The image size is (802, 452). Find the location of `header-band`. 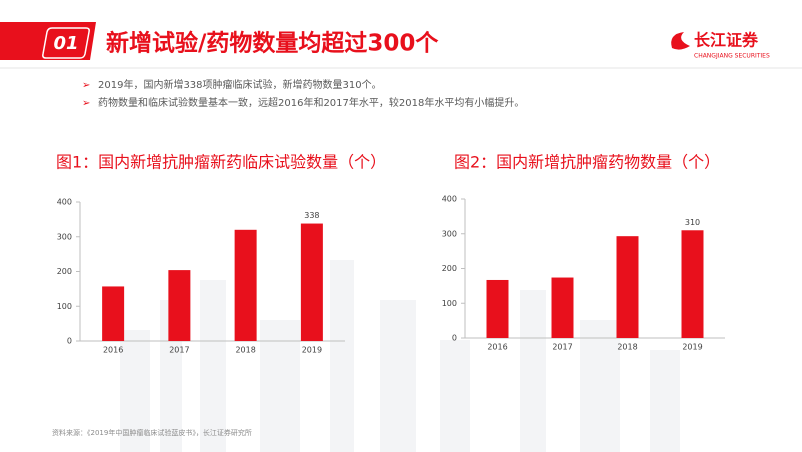

header-band is located at coordinates (48, 41).